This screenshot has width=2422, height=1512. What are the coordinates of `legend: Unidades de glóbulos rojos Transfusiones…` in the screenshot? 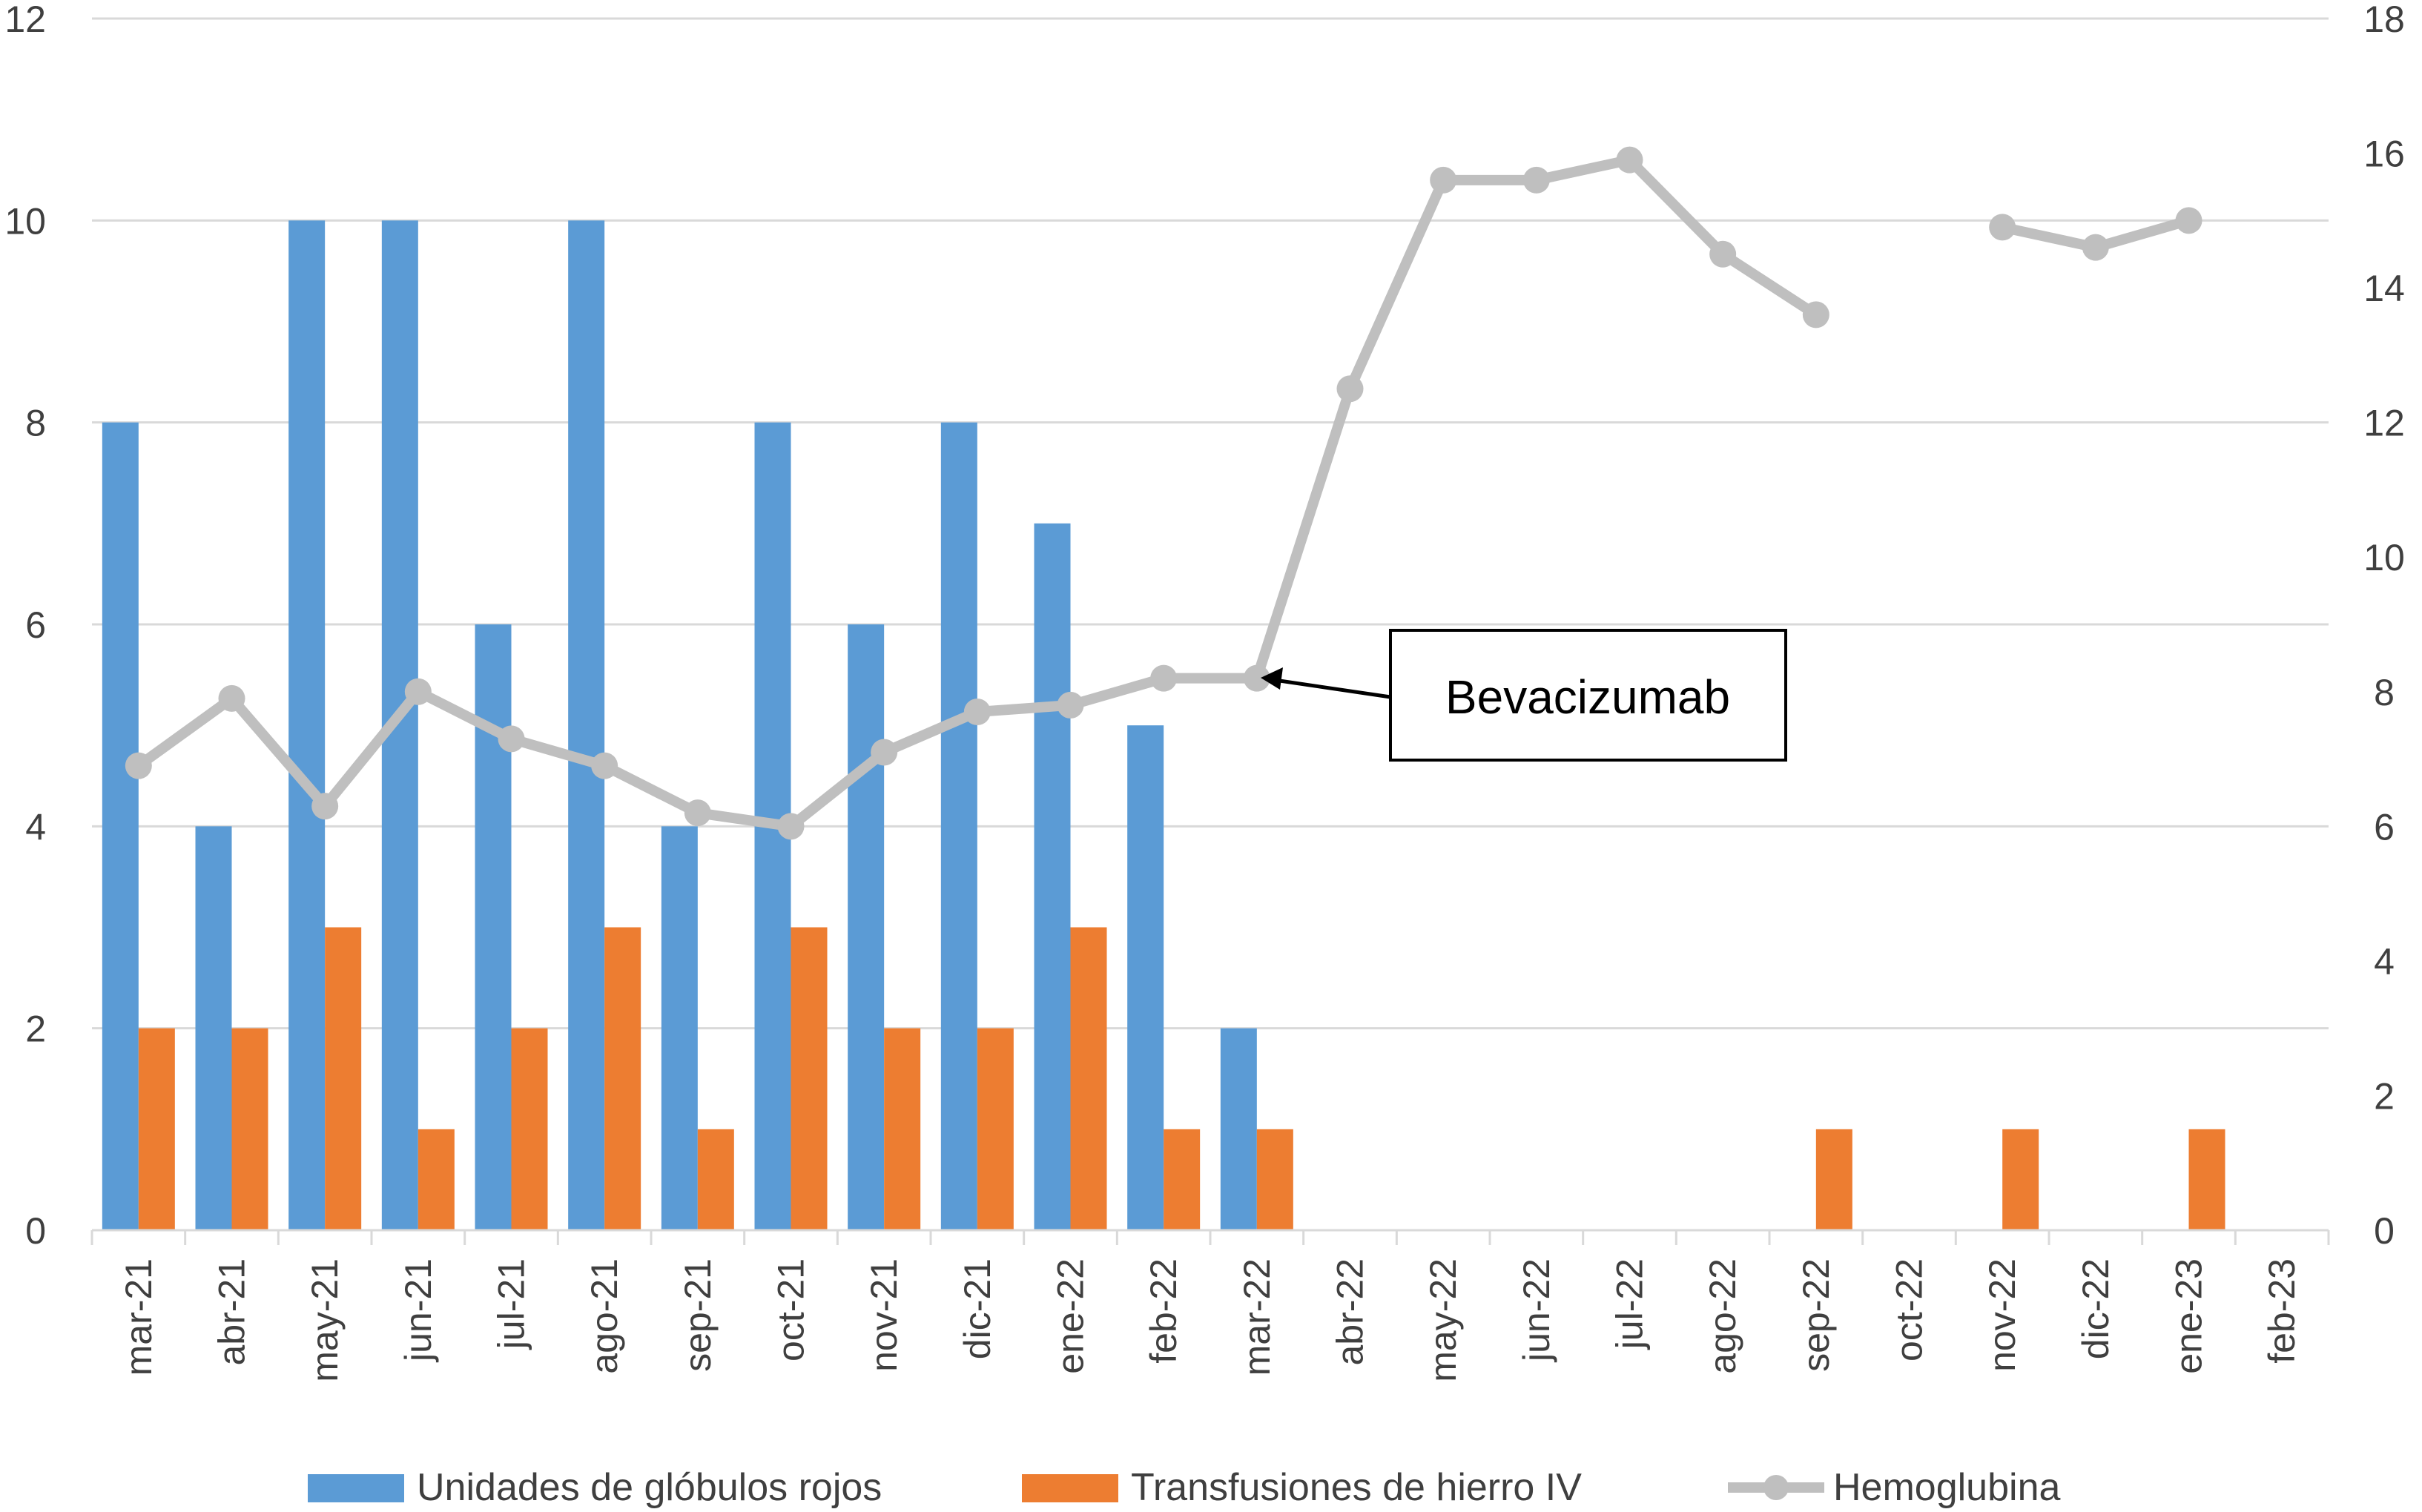 It's located at (1184, 1487).